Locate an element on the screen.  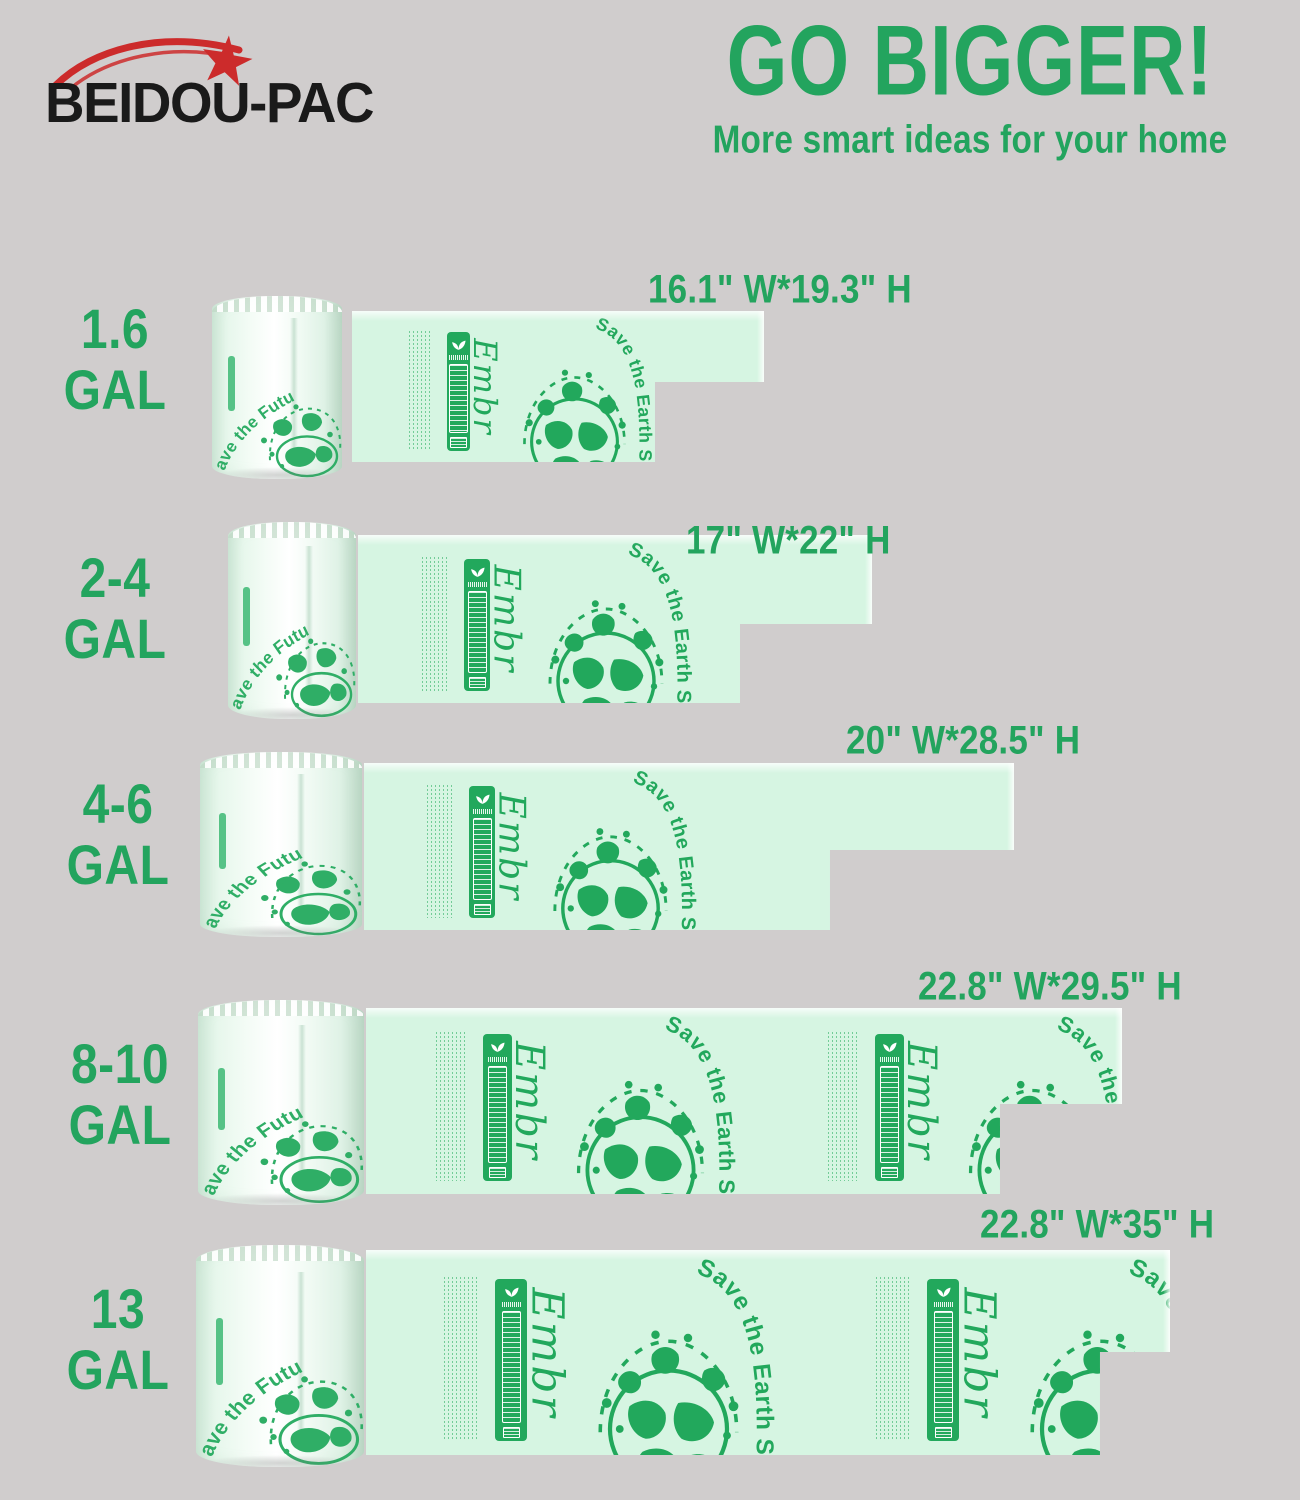
brand-logo: BEIDOU-PAC is located at coordinates (240, 83).